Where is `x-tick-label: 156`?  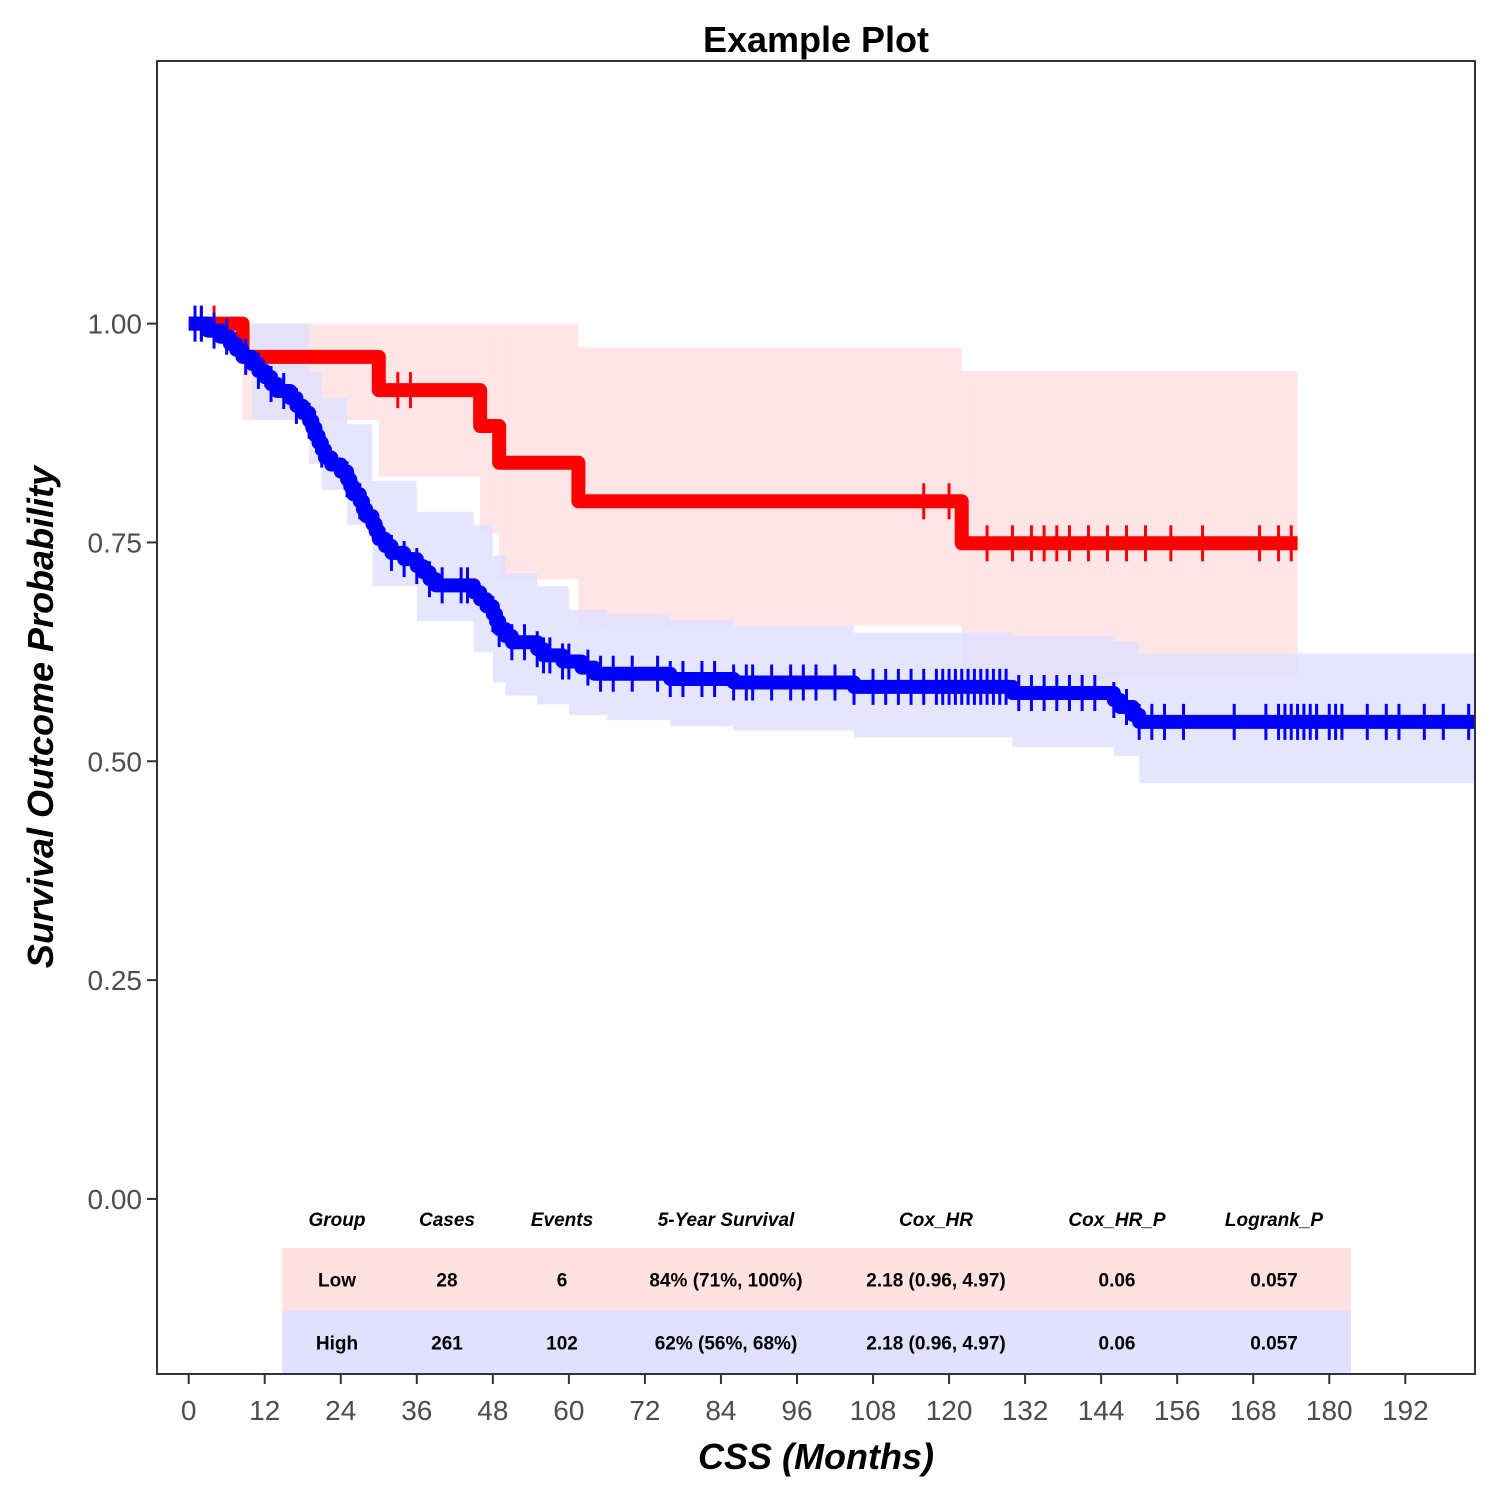
x-tick-label: 156 is located at coordinates (1177, 1410).